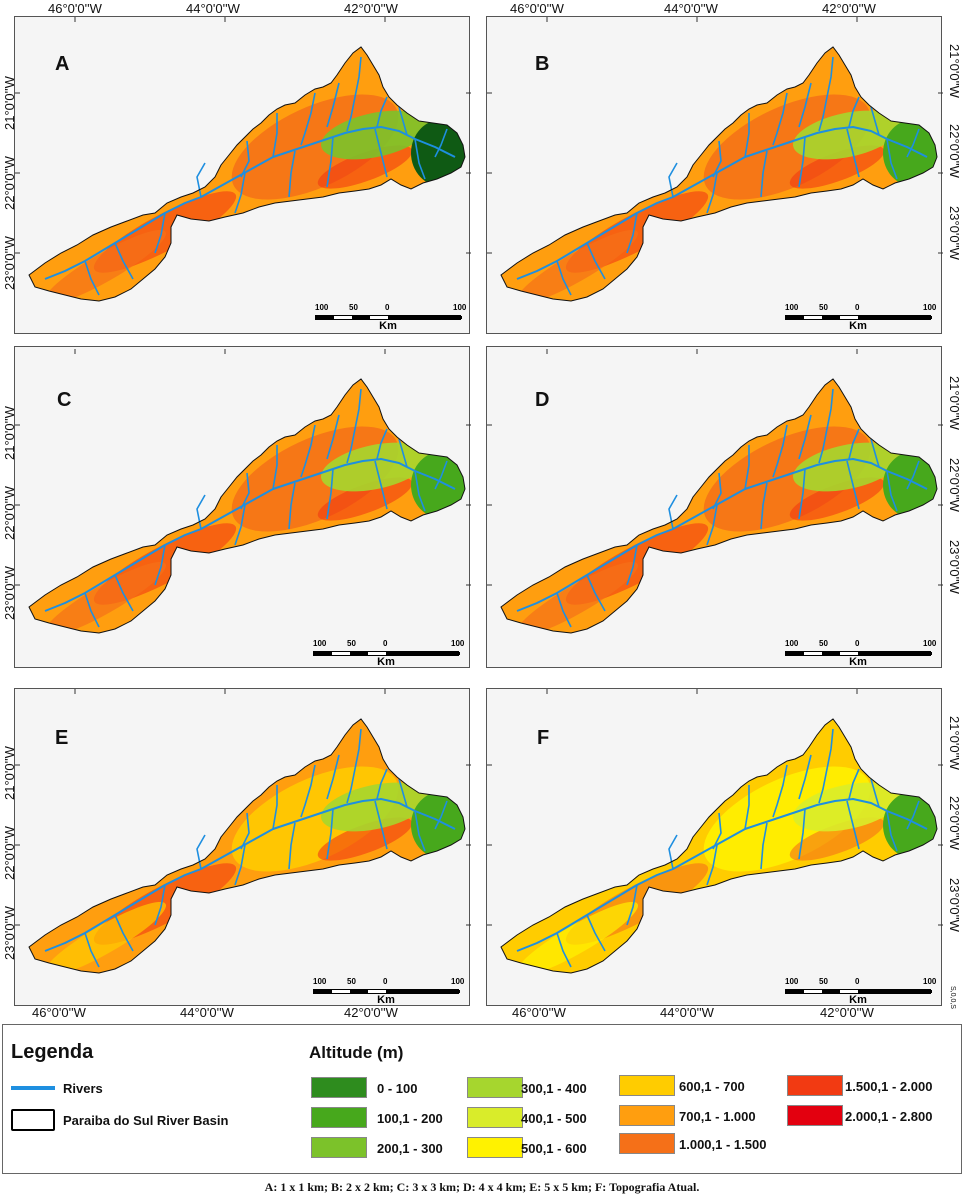 The height and width of the screenshot is (1200, 964). What do you see at coordinates (247, 506) in the screenshot?
I see `basin-outline` at bounding box center [247, 506].